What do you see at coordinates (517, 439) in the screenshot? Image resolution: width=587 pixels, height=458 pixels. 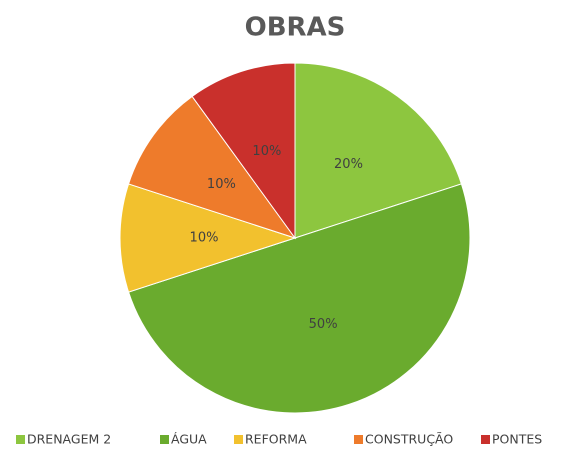 I see `legend-label: PONTES` at bounding box center [517, 439].